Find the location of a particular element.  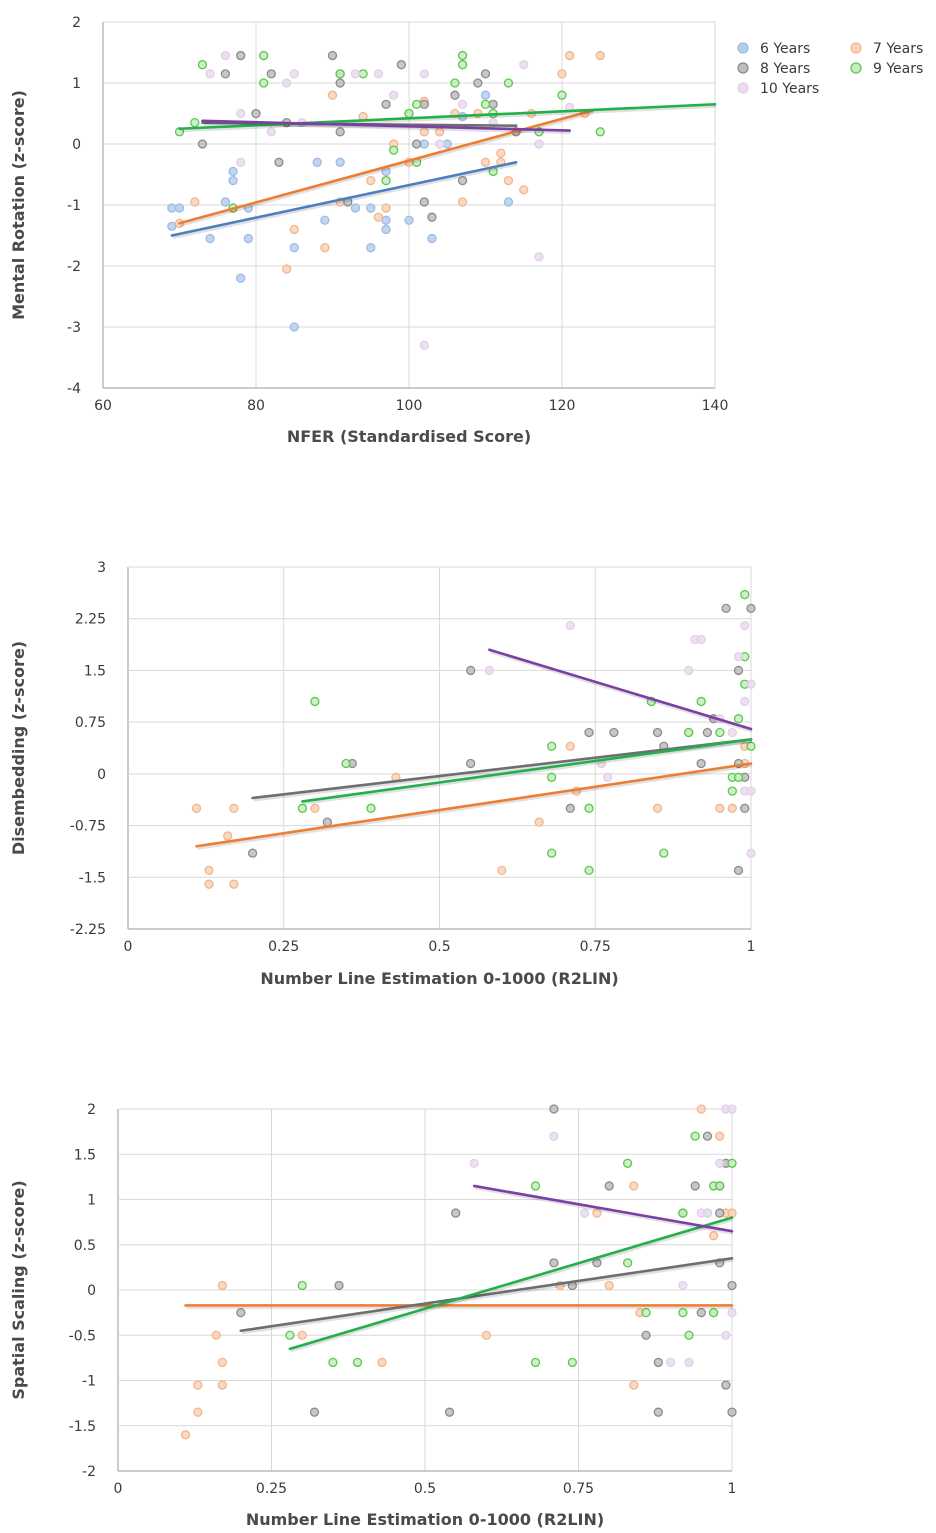

spatial-scaling-x-tick-label: 0.25 is located at coordinates (271, 1489).